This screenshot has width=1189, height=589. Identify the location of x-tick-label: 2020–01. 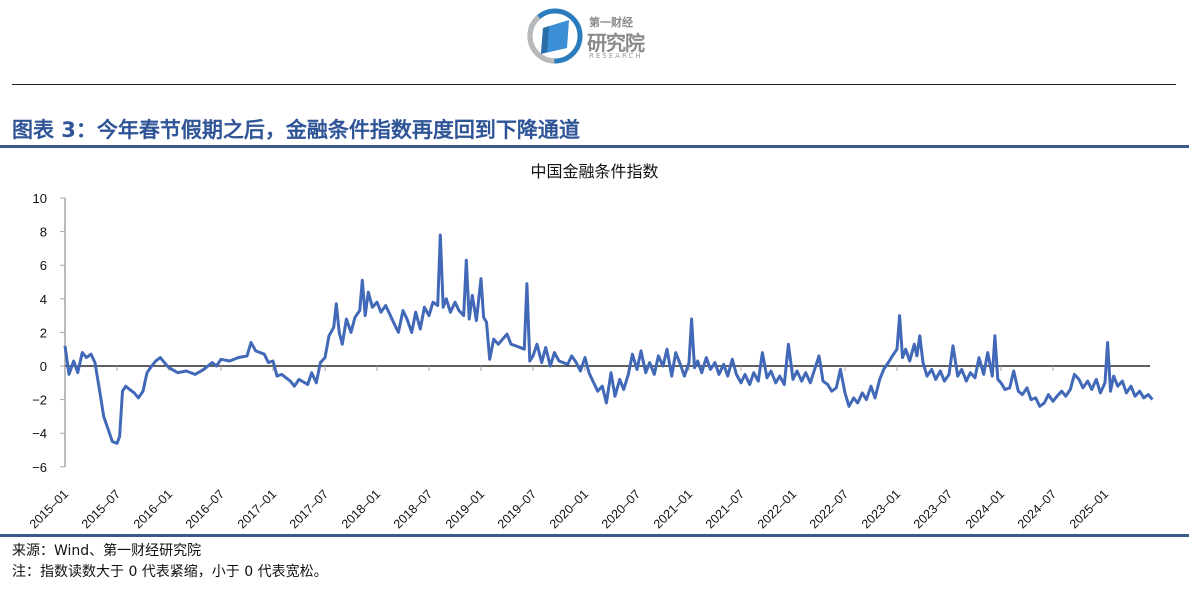
(569, 509).